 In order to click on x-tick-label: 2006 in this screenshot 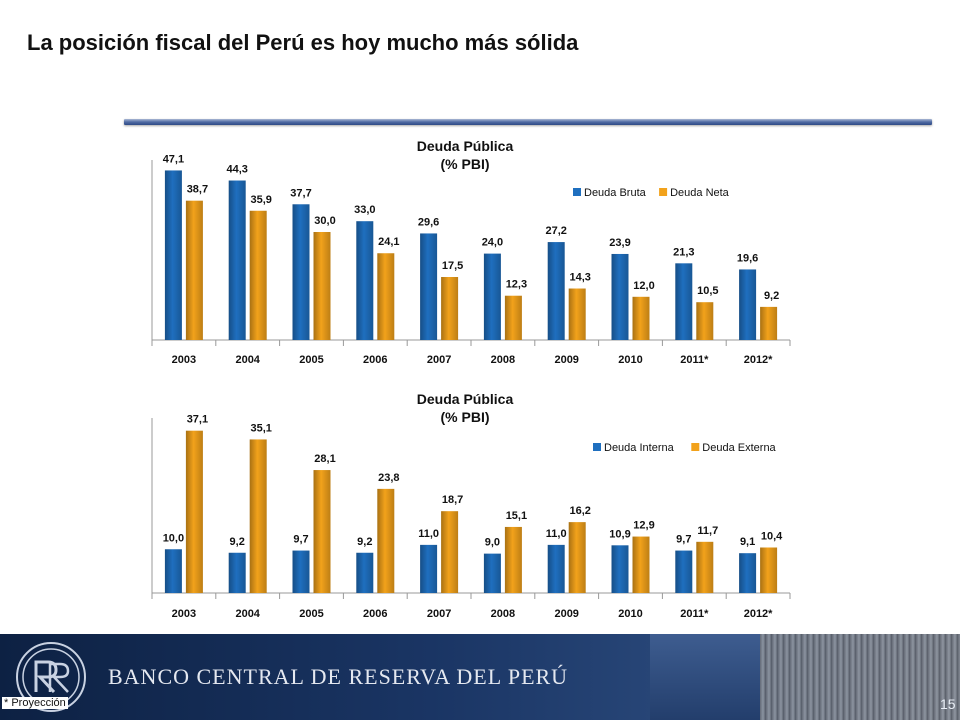, I will do `click(375, 614)`.